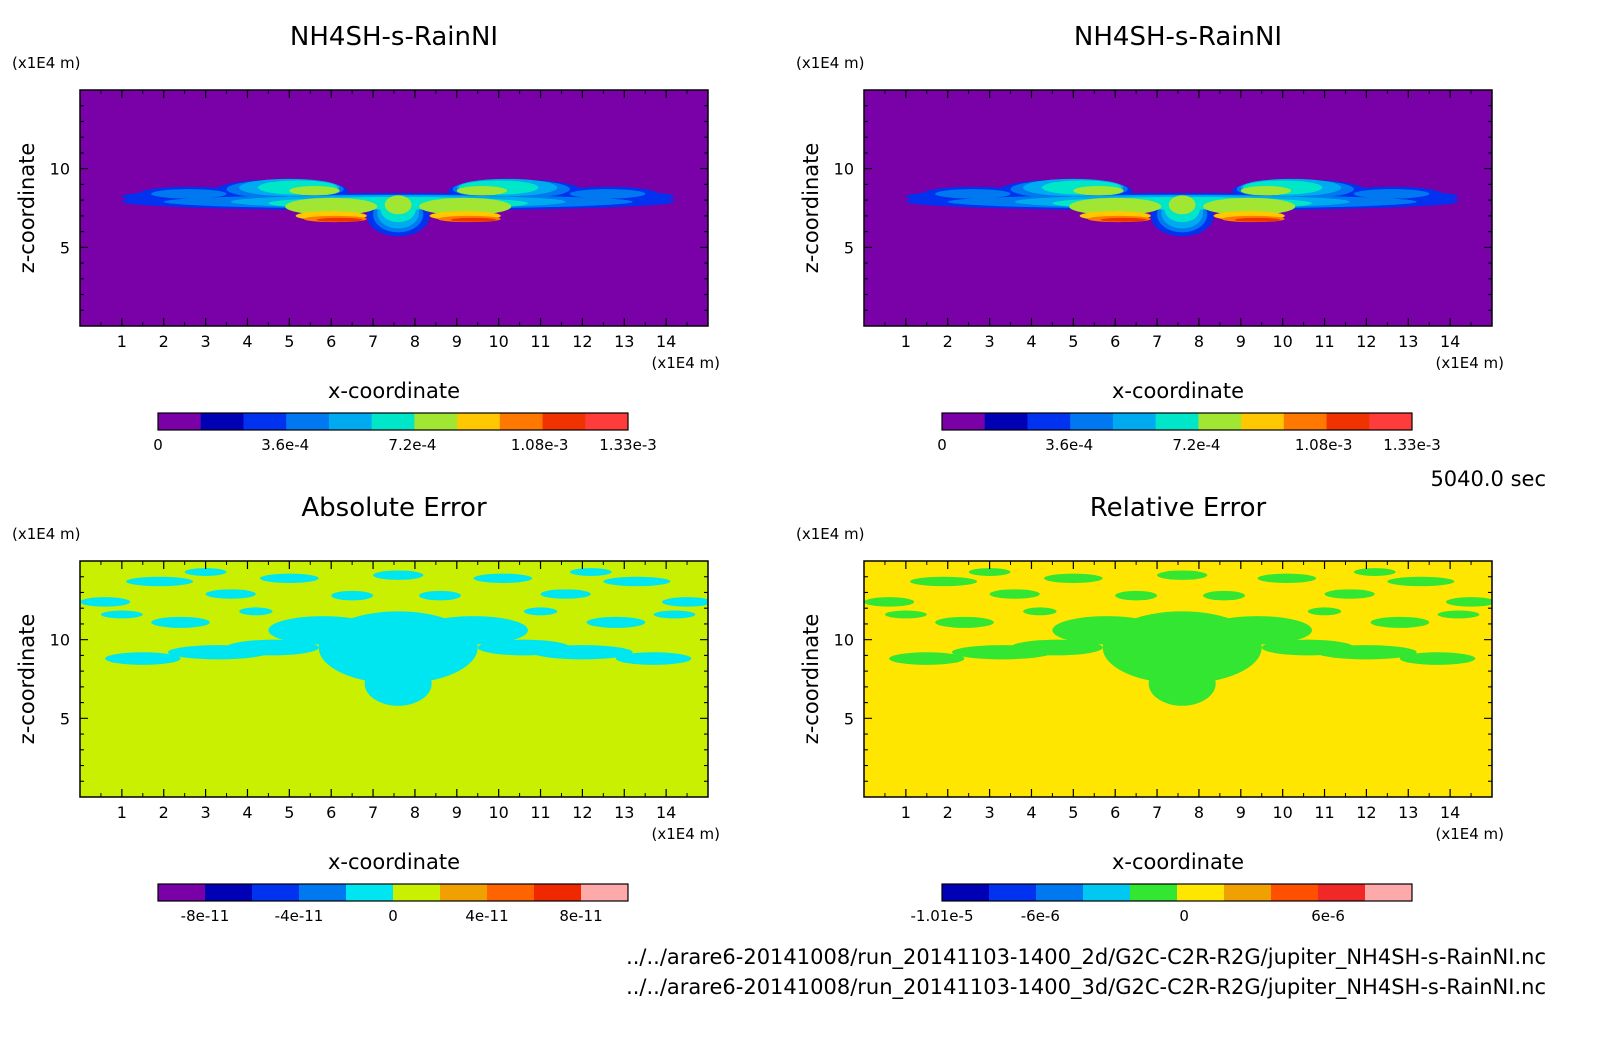 The height and width of the screenshot is (1054, 1604). Describe the element at coordinates (405, 433) in the screenshot. I see `colorbar: 0 3.6e-4 7.2e-4 1.08e-3 1.33e-3` at that location.